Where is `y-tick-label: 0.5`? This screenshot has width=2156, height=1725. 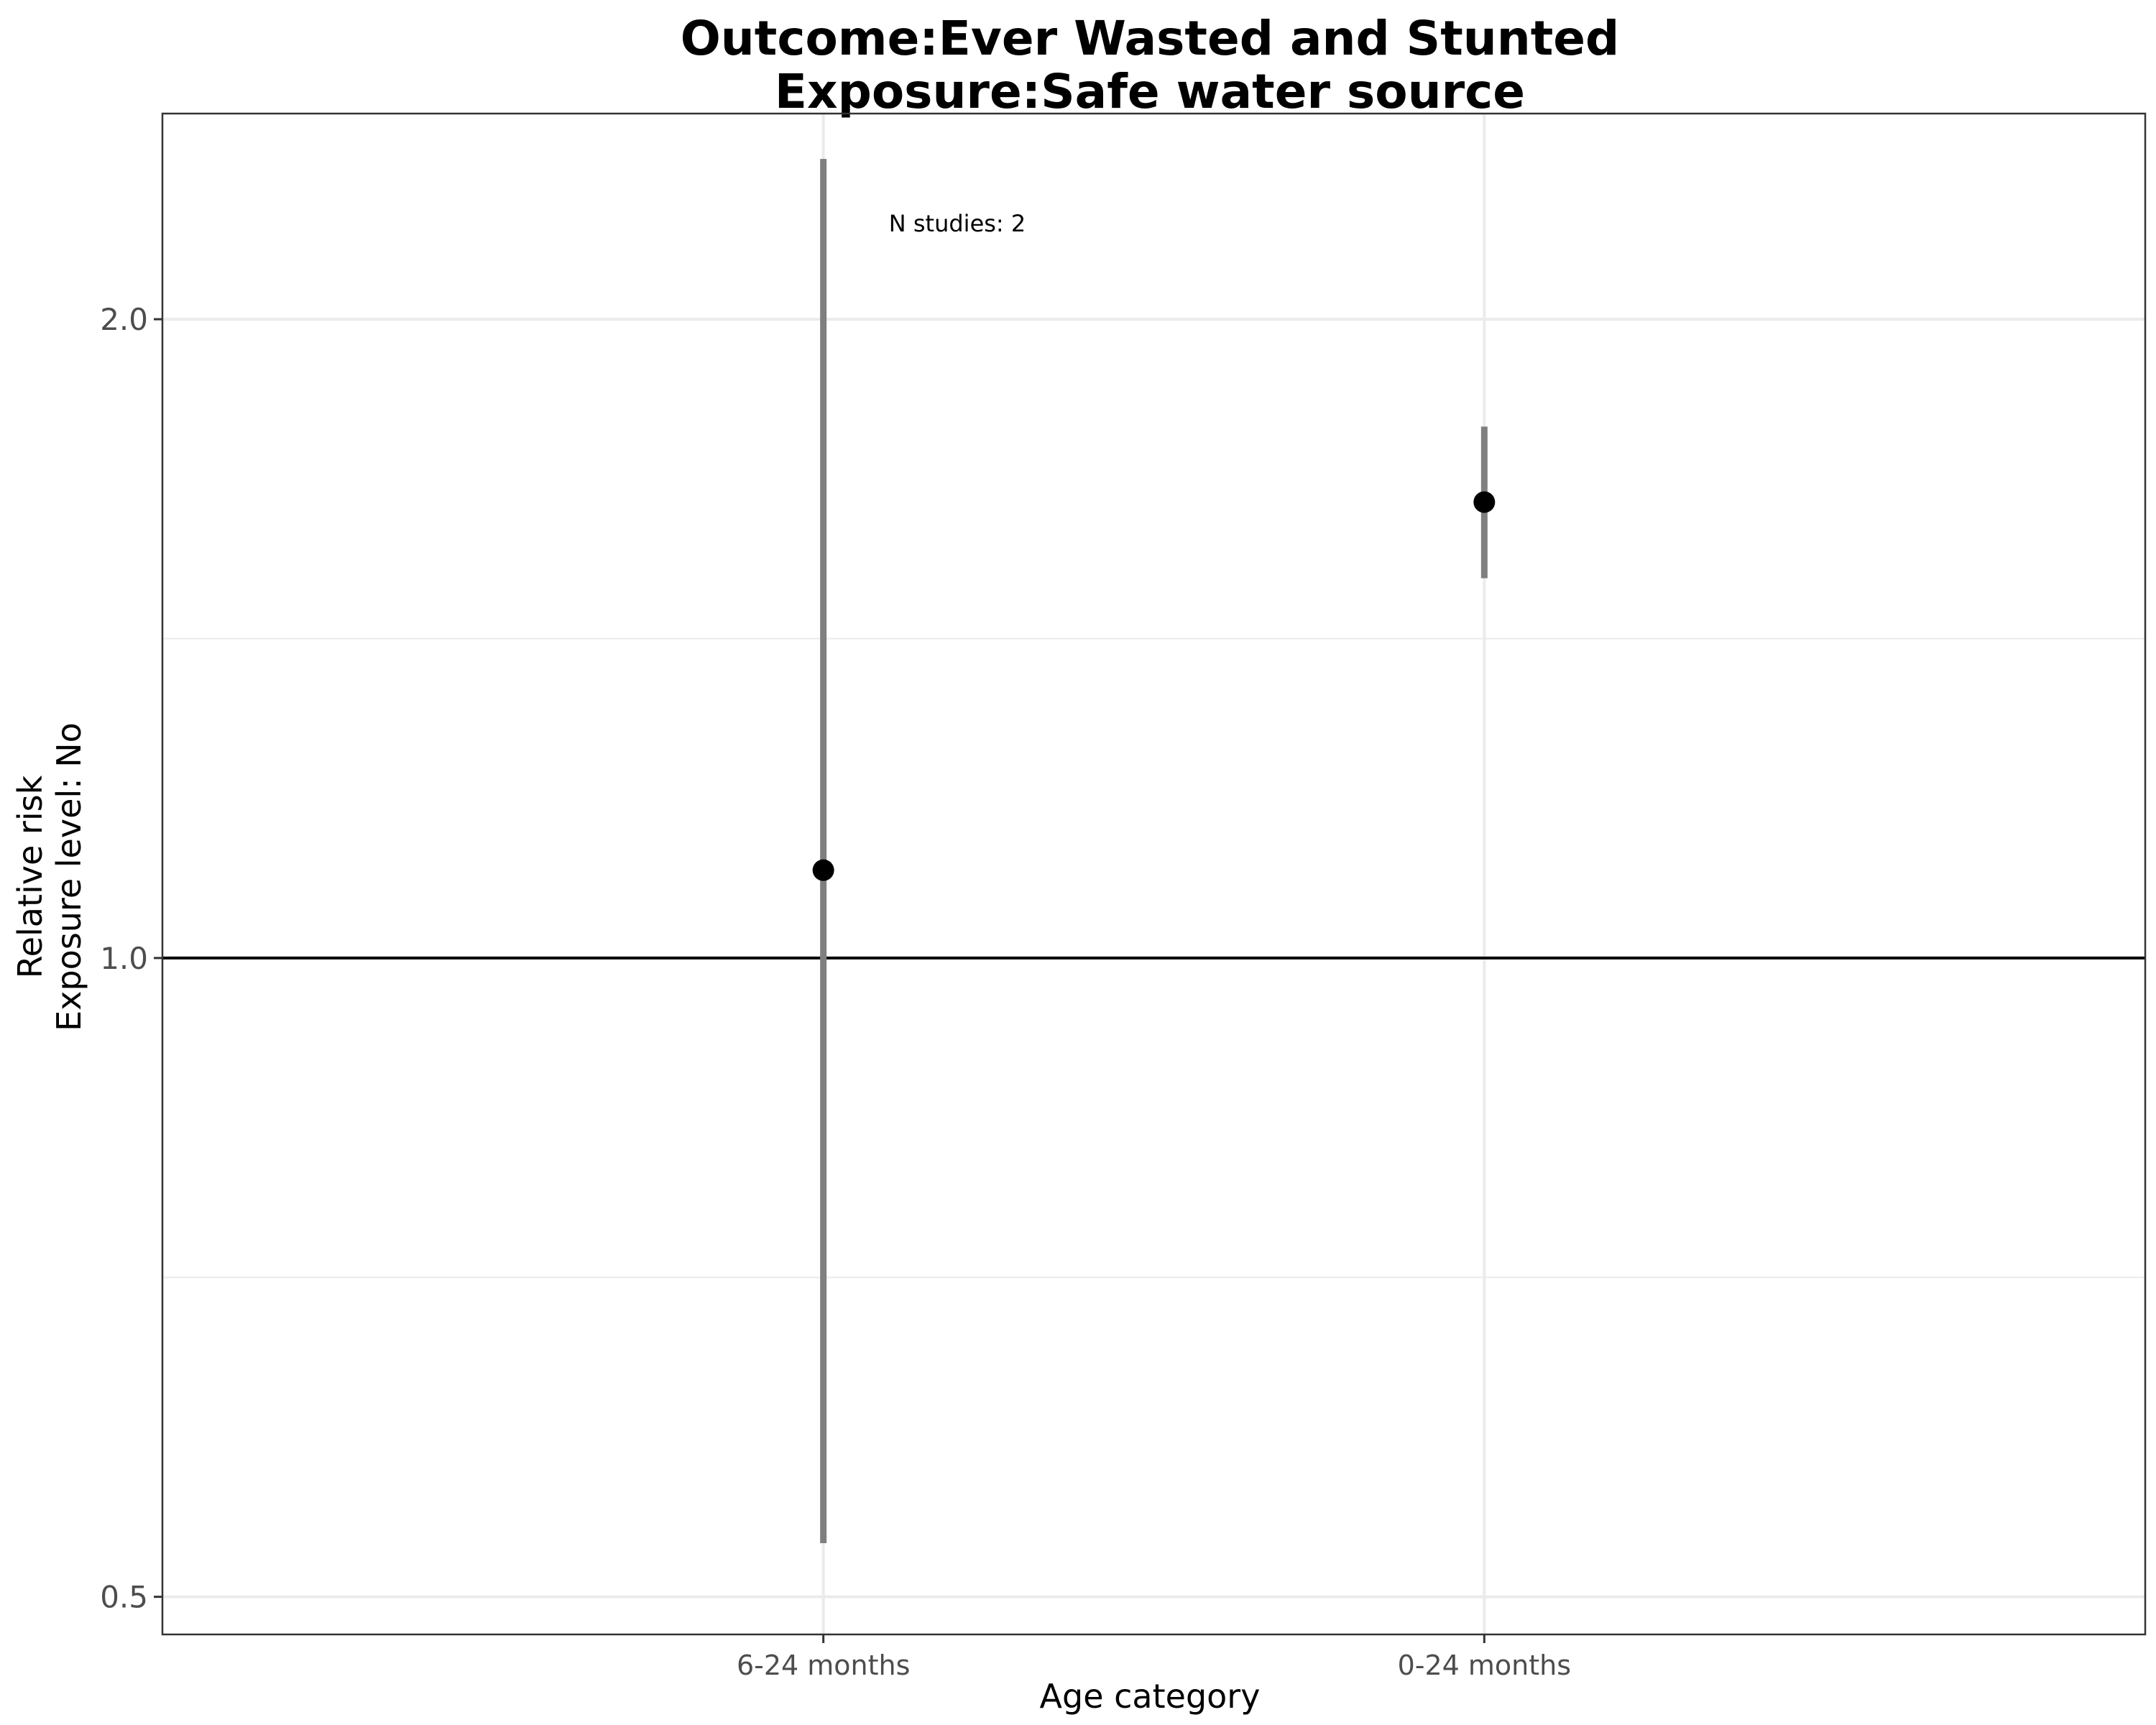 y-tick-label: 0.5 is located at coordinates (124, 1597).